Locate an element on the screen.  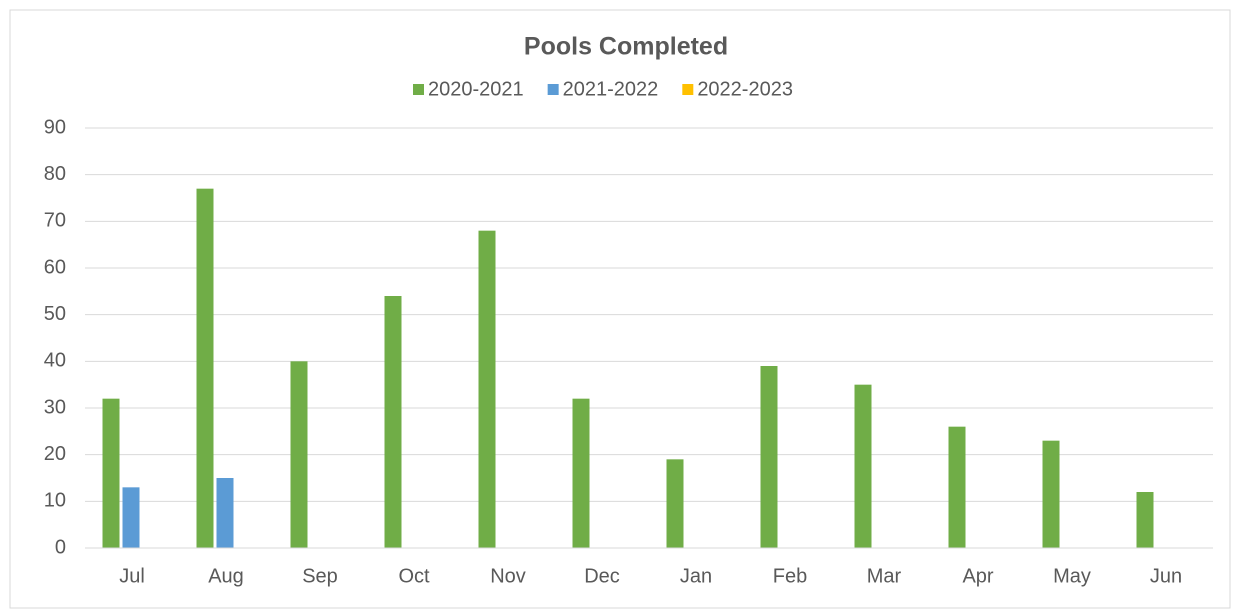
legend: 2020-2021 2021-2022 2022-2023 is located at coordinates (603, 89).